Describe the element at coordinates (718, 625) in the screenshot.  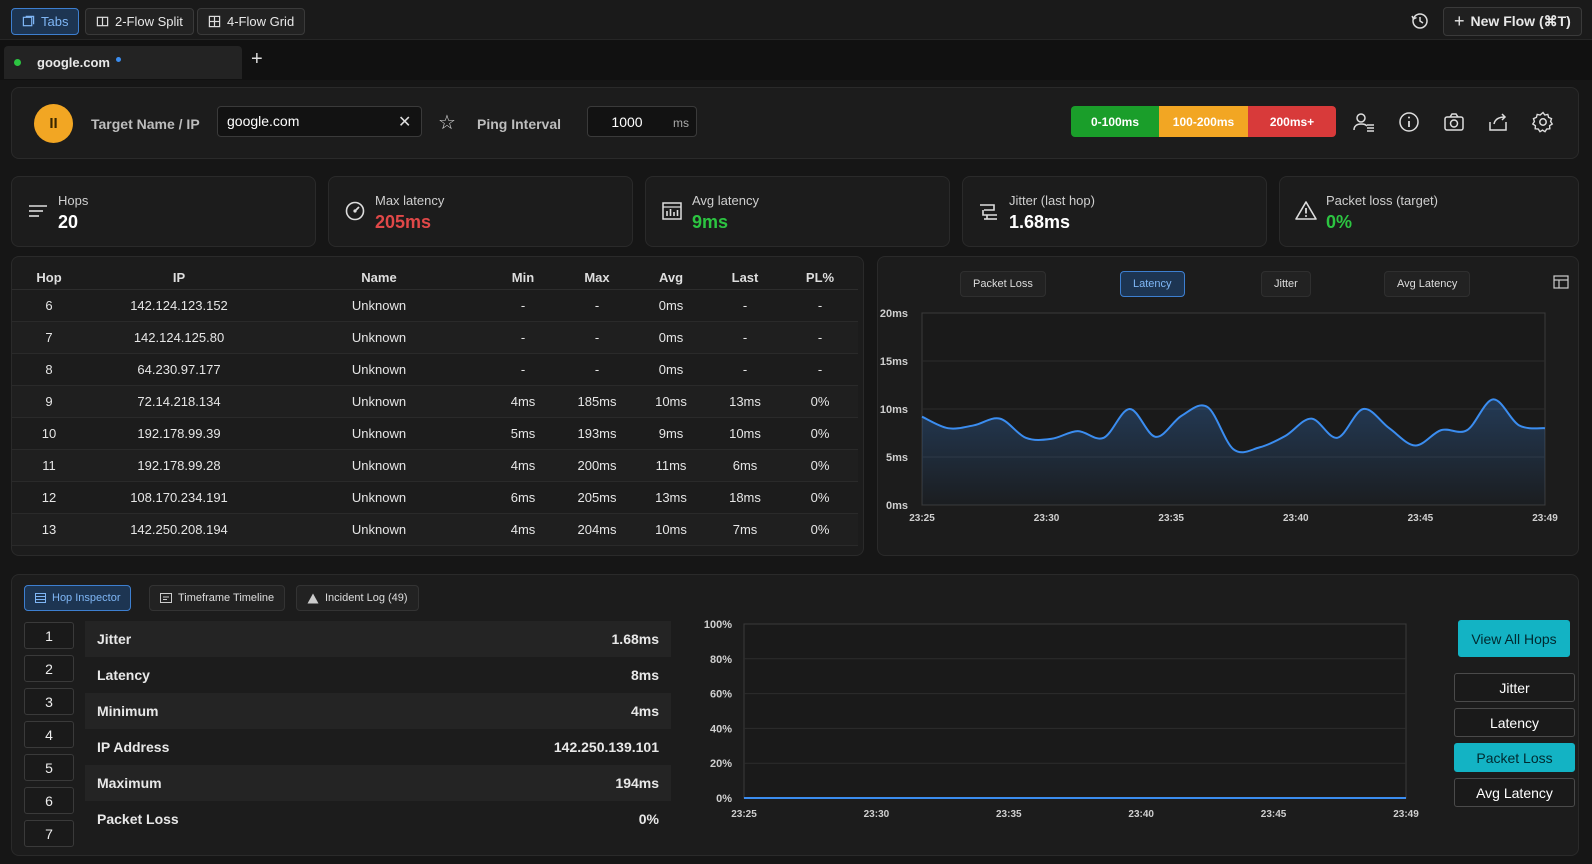
I see `y-tick-label: 100%` at that location.